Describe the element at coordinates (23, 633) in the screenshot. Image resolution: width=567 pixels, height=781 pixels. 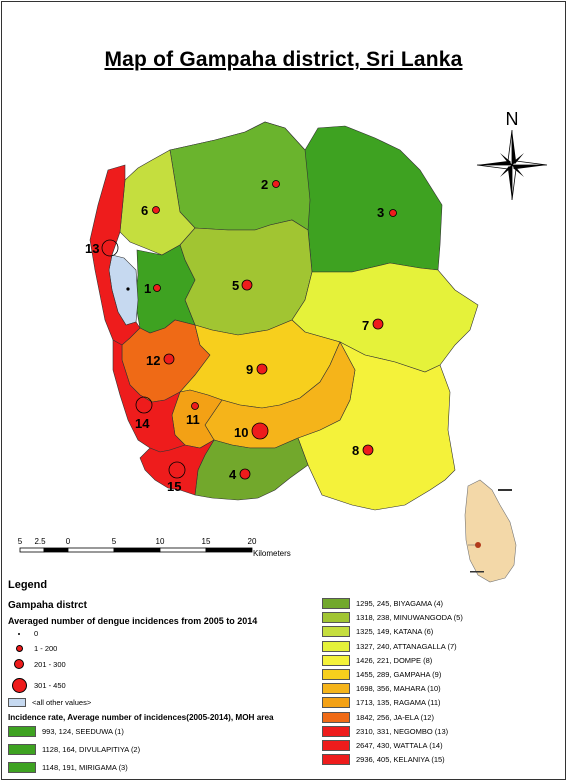
I see `legend-dot-class: 0` at that location.